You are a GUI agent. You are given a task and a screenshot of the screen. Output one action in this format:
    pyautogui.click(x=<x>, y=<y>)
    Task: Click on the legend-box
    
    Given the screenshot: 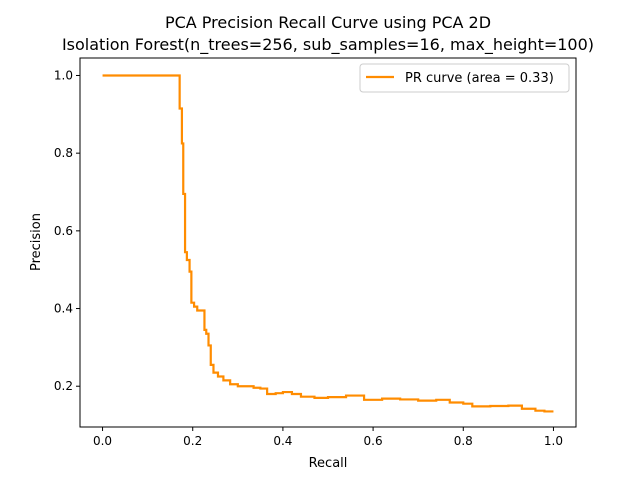 What is the action you would take?
    pyautogui.click(x=464, y=78)
    